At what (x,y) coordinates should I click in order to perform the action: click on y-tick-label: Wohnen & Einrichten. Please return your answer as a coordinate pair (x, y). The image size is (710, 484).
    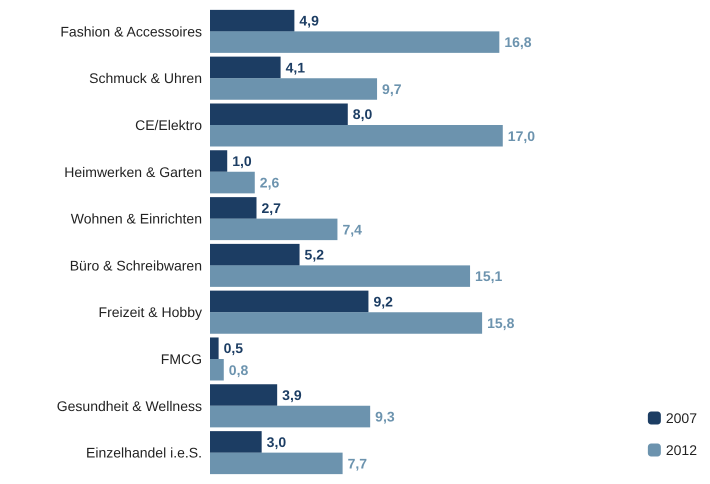
    Looking at the image, I should click on (136, 218).